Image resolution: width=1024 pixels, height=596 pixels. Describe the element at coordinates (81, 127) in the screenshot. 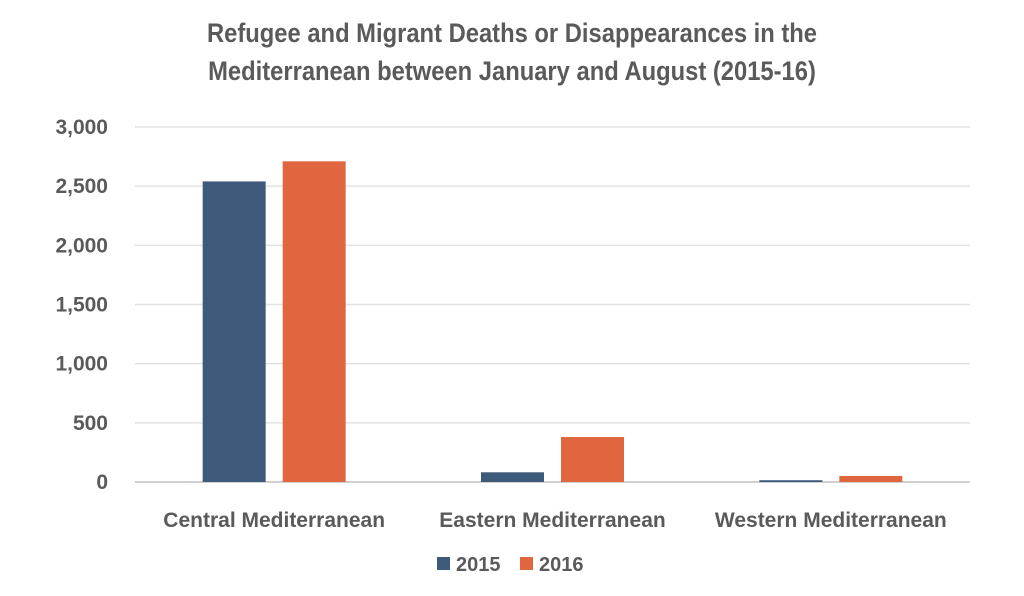

I see `y-tick-label: 3,000` at that location.